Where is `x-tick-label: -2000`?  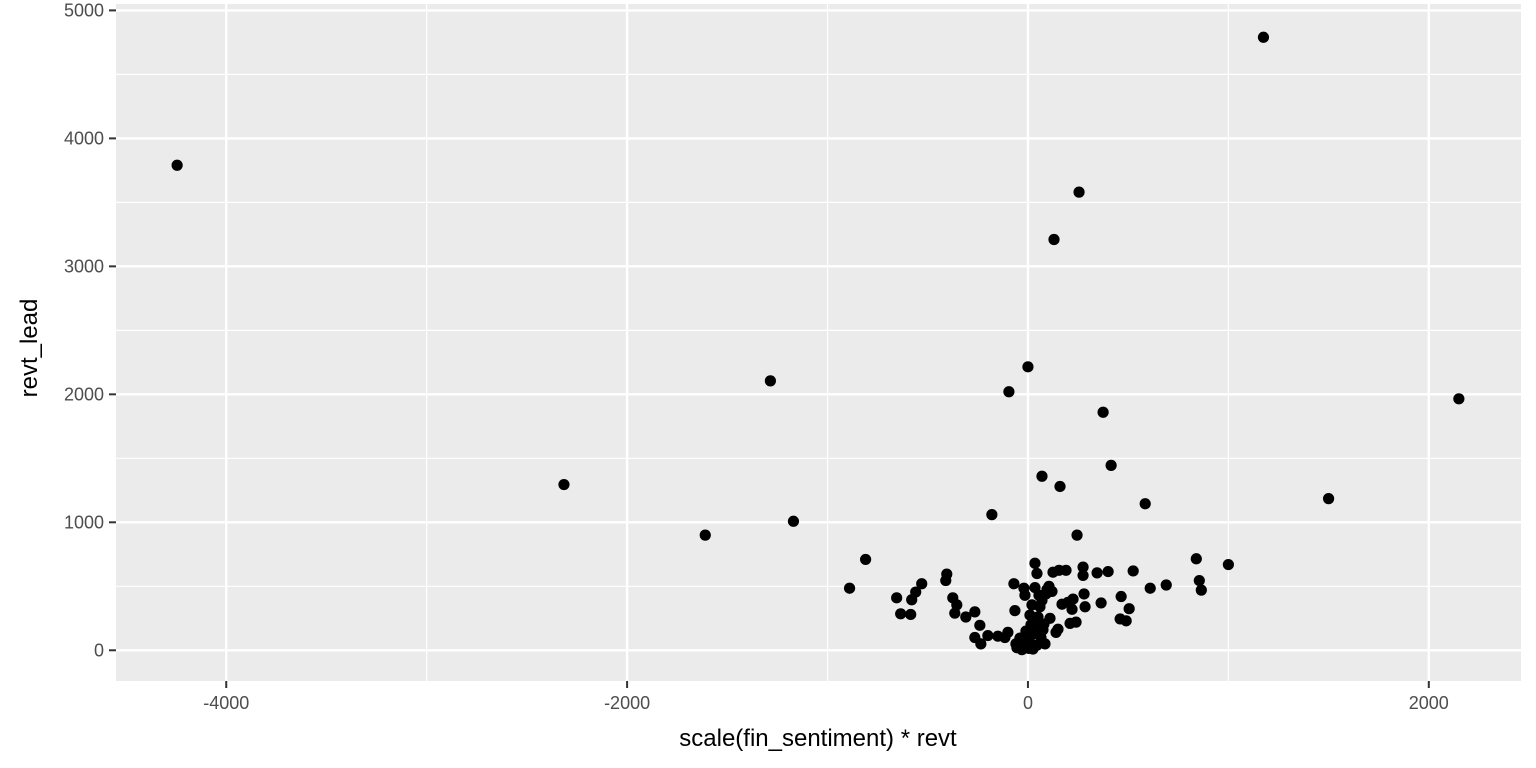
x-tick-label: -2000 is located at coordinates (627, 703).